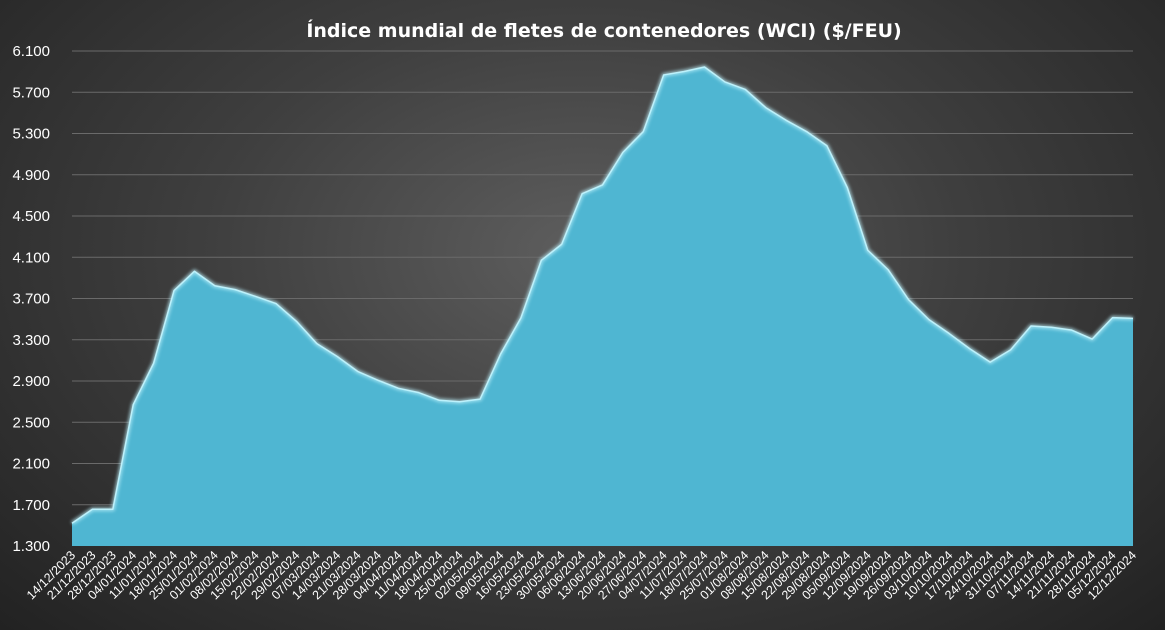 The image size is (1165, 630). Describe the element at coordinates (31, 546) in the screenshot. I see `y-tick-label: 1.300` at that location.